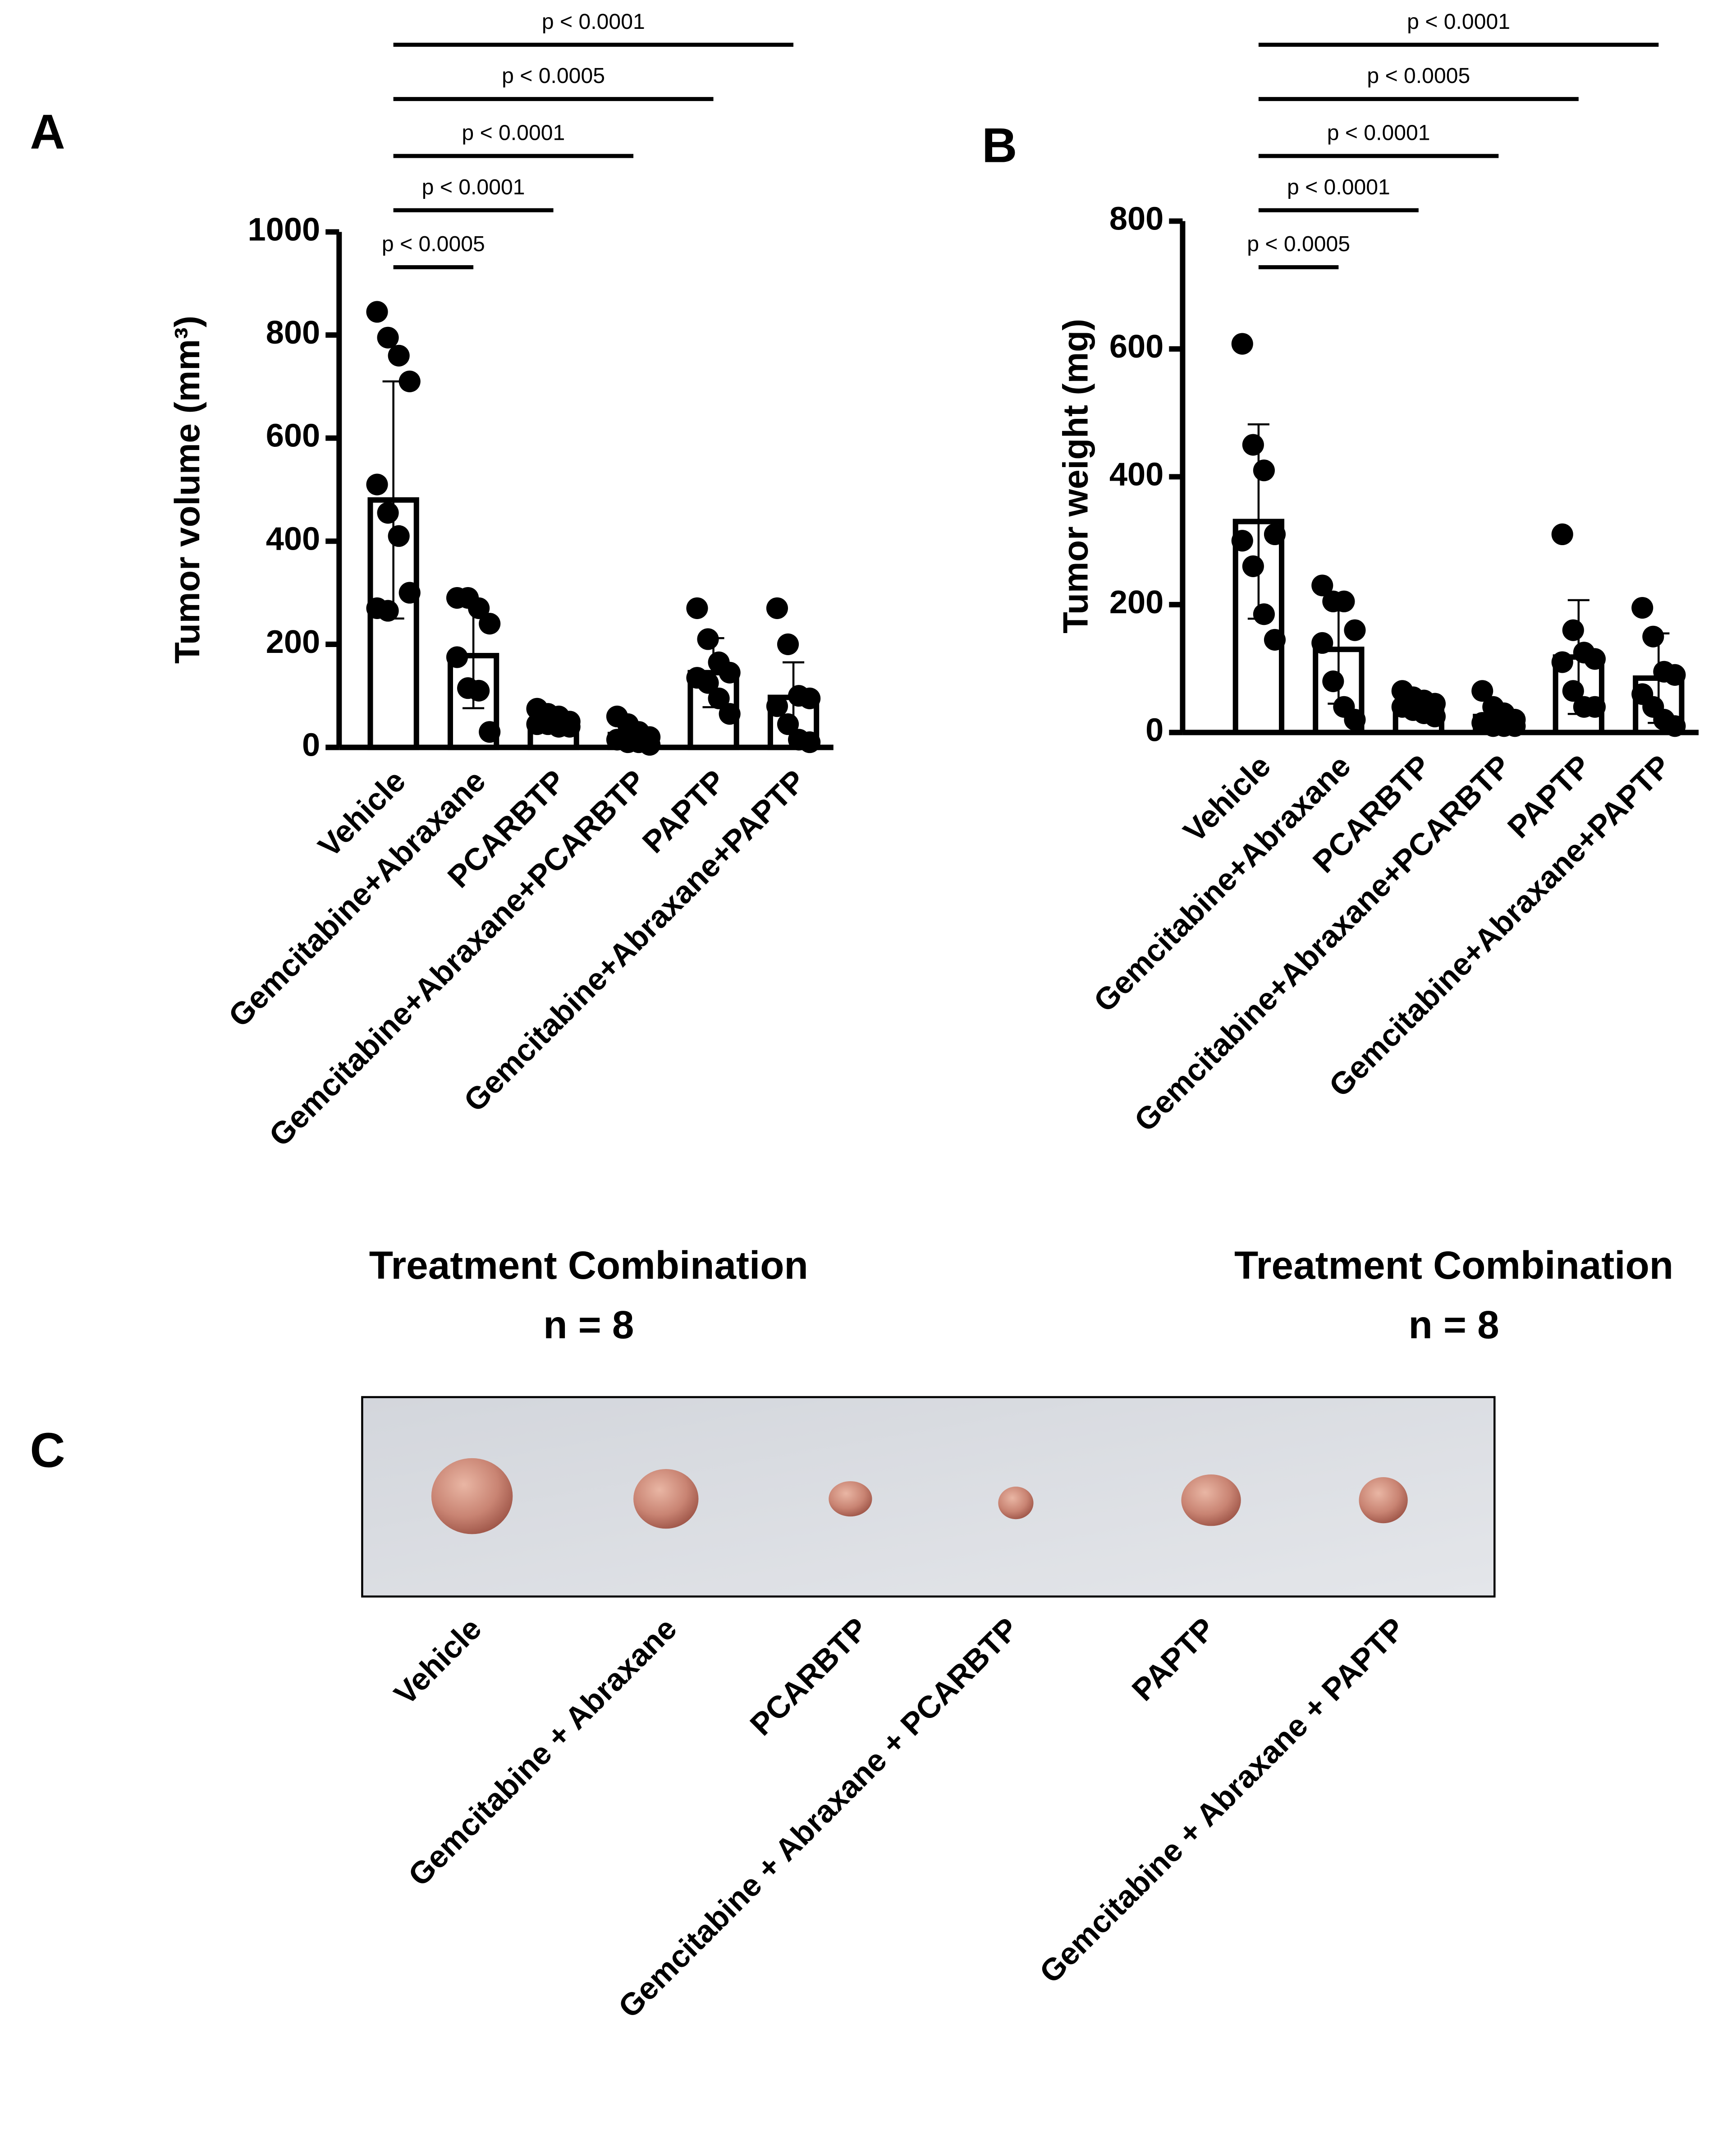 Image resolution: width=1736 pixels, height=2135 pixels. I want to click on tumor-photo, so click(928, 1497).